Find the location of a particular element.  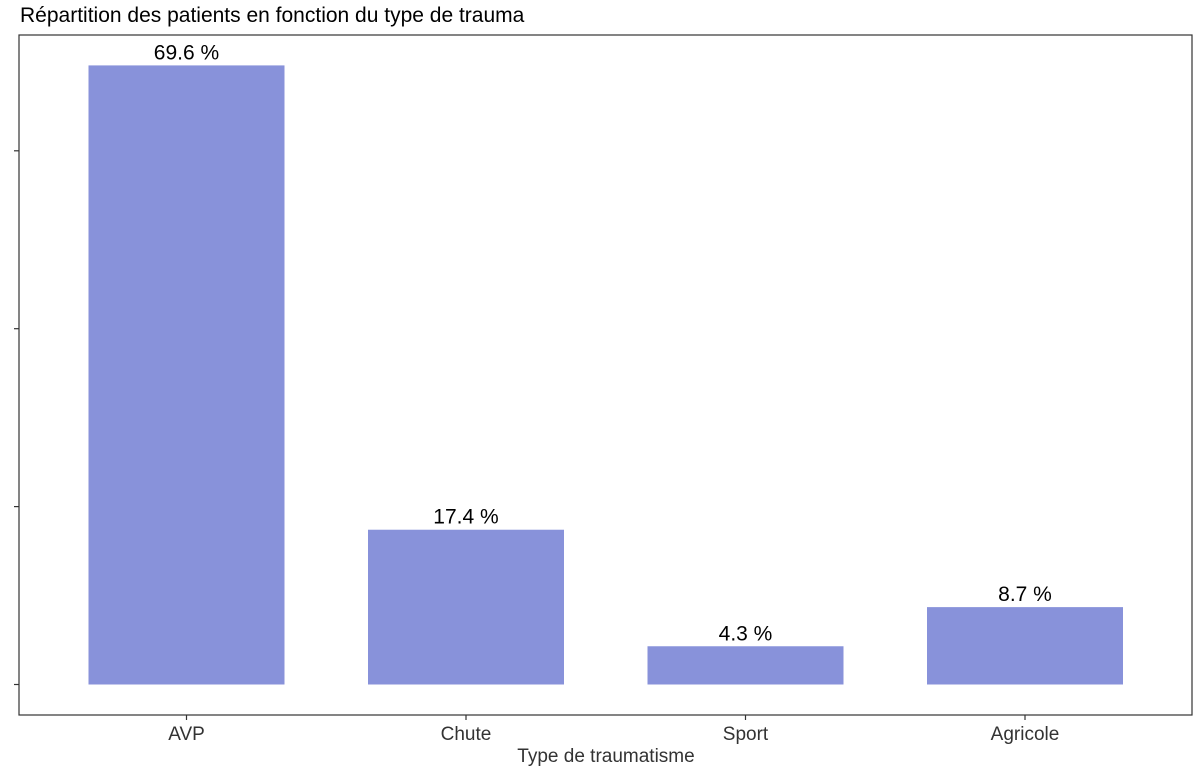

x-axis-tick-labels: AVP Chute Sport Agricole is located at coordinates (613, 734).